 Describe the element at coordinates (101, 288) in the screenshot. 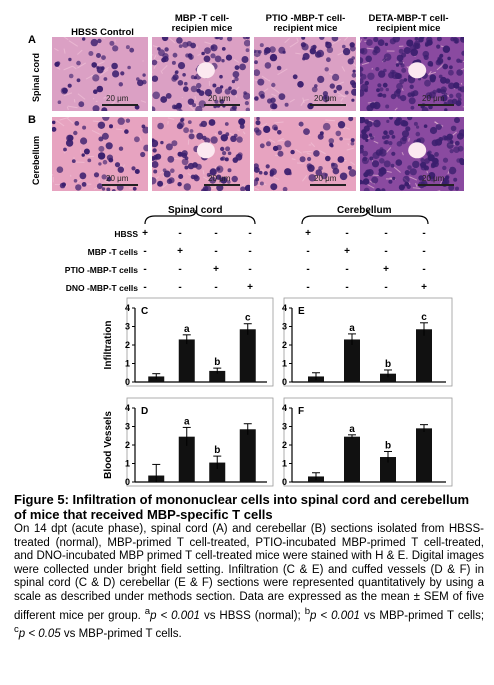

I see `treatment-label: DNO -MBP-T cells` at that location.